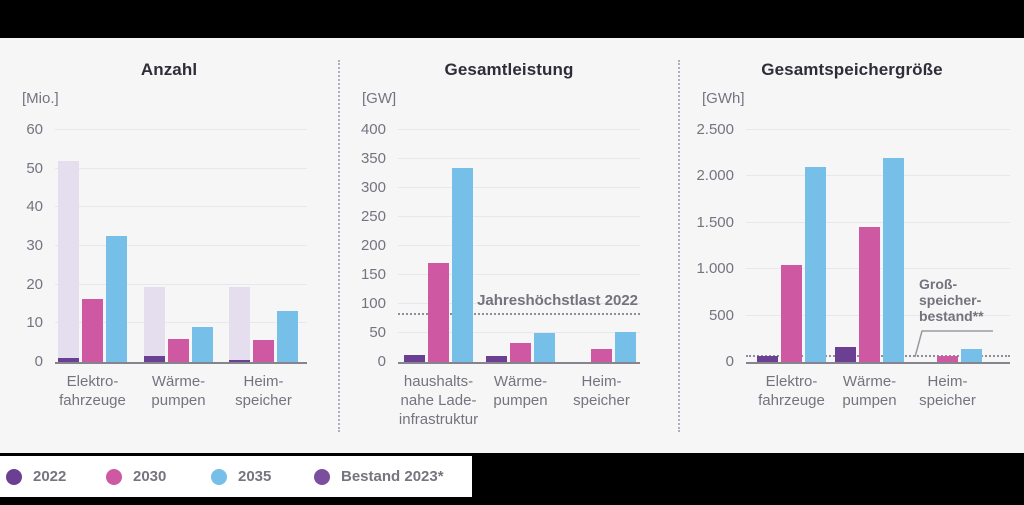 Image resolution: width=1024 pixels, height=505 pixels. What do you see at coordinates (50, 476) in the screenshot?
I see `legend-label-2022: 2022` at bounding box center [50, 476].